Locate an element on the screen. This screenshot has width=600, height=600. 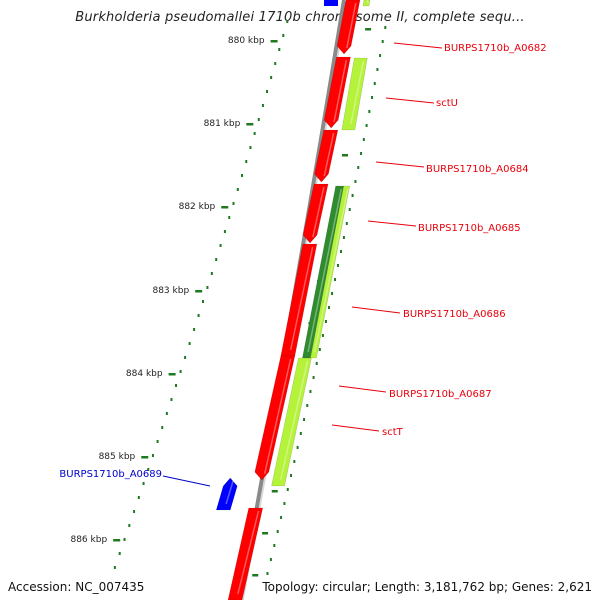
ruler-tick-label: 884 kbp is located at coordinates (144, 374).